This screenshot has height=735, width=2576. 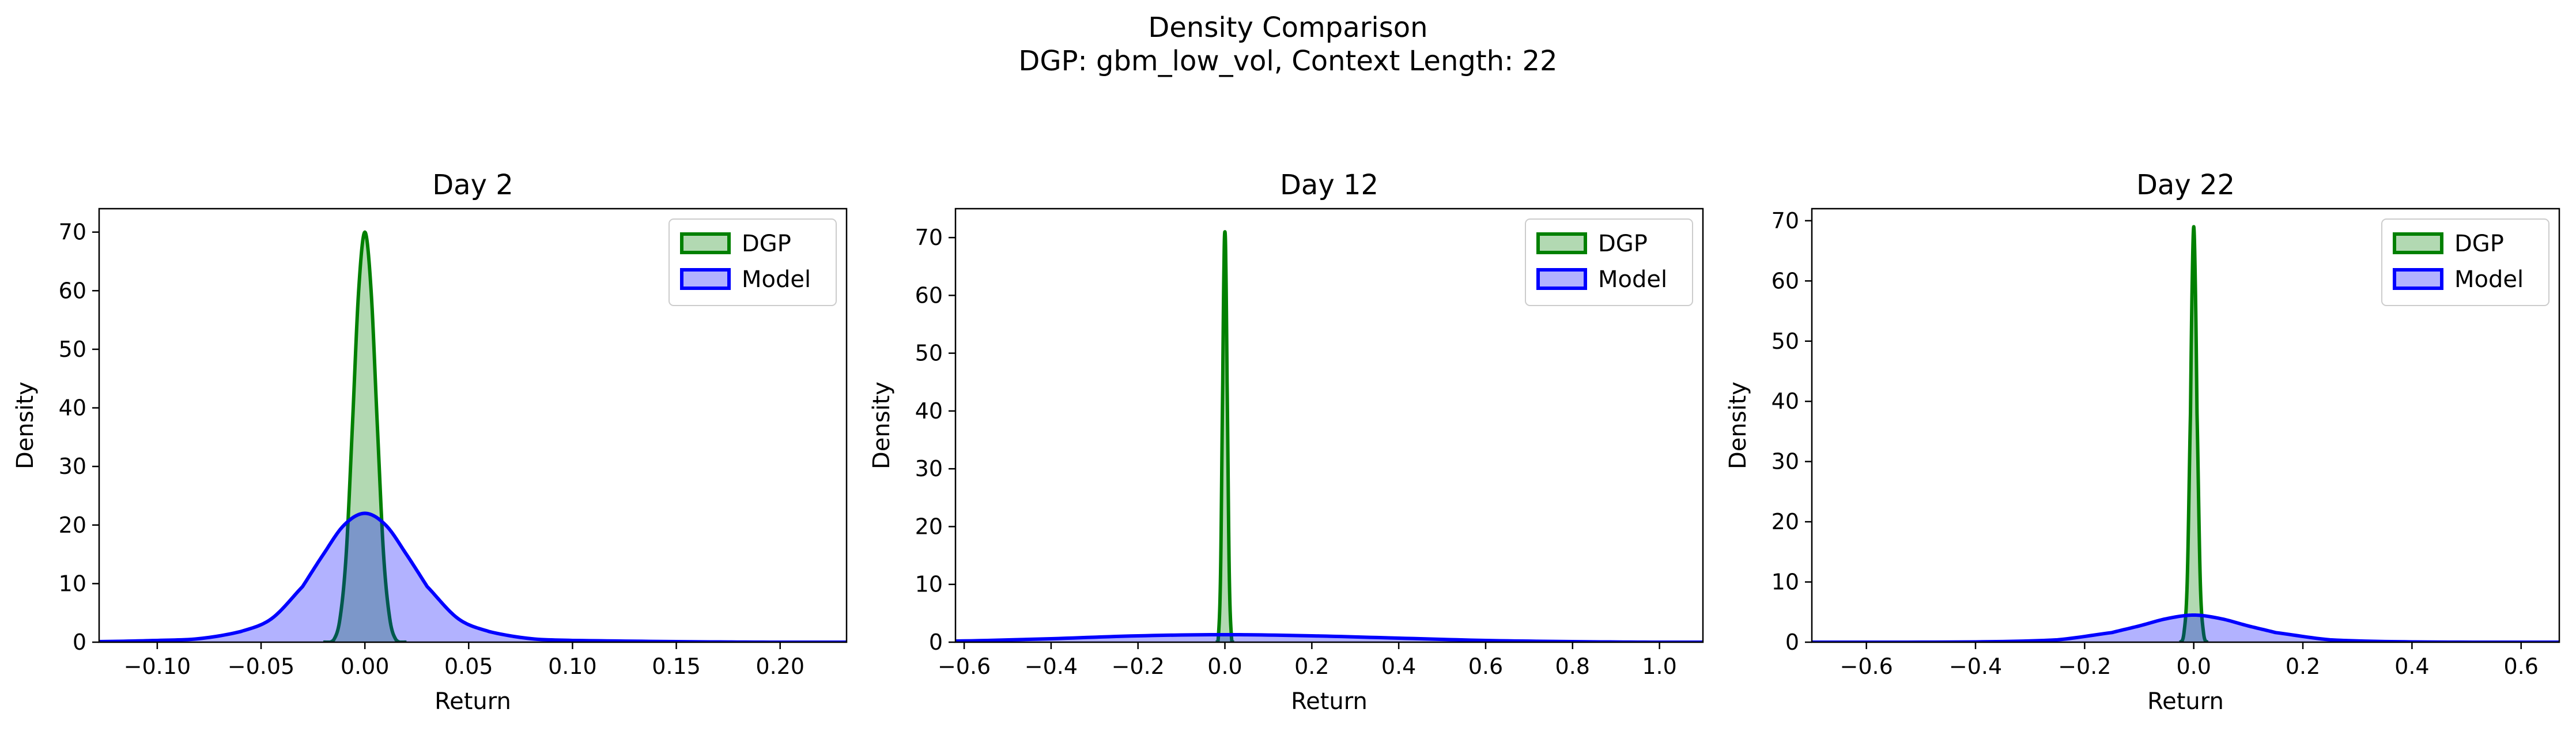 I want to click on x-tick-label: −0.10, so click(x=157, y=666).